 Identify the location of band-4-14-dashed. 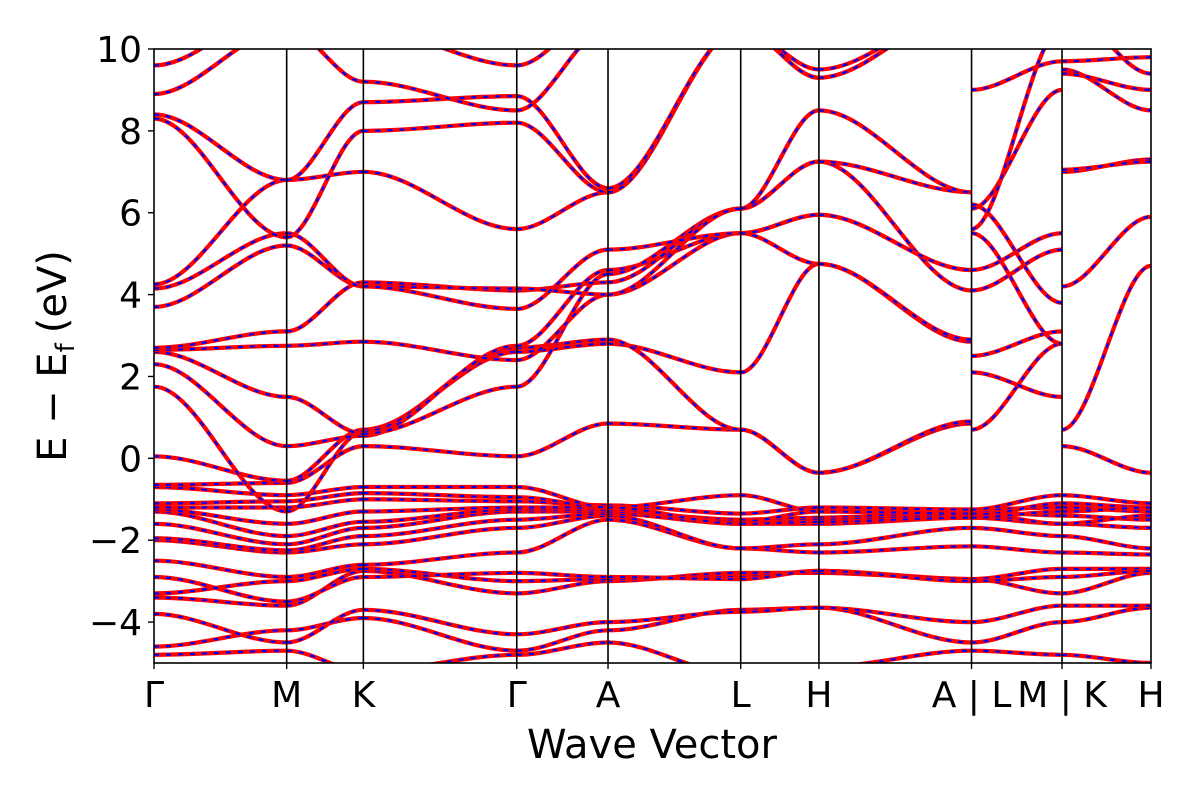
(674, 515).